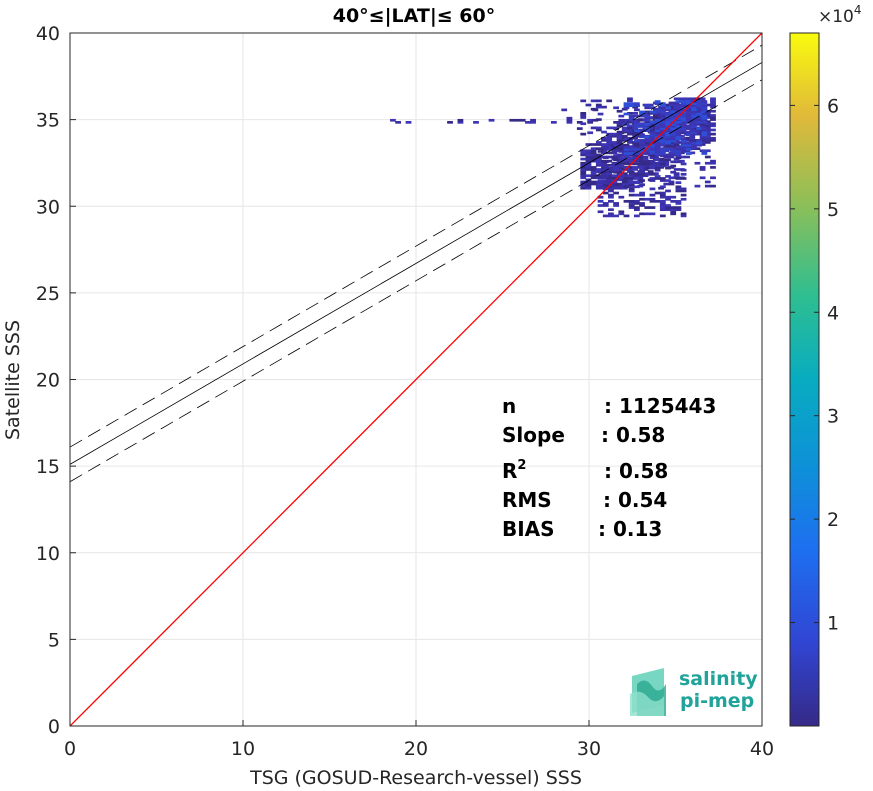  I want to click on y-tick-label-3: 15, so click(48, 467).